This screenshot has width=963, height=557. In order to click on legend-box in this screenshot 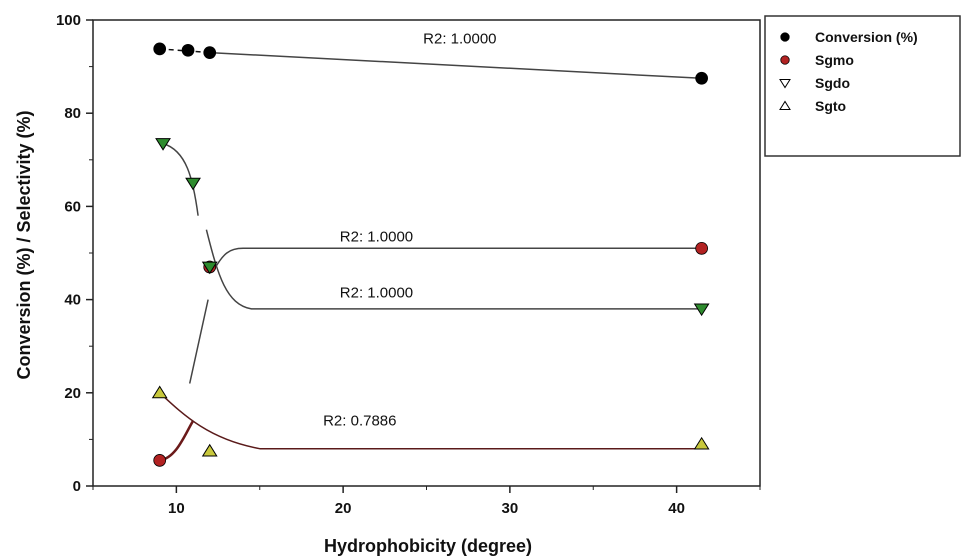, I will do `click(862, 86)`.